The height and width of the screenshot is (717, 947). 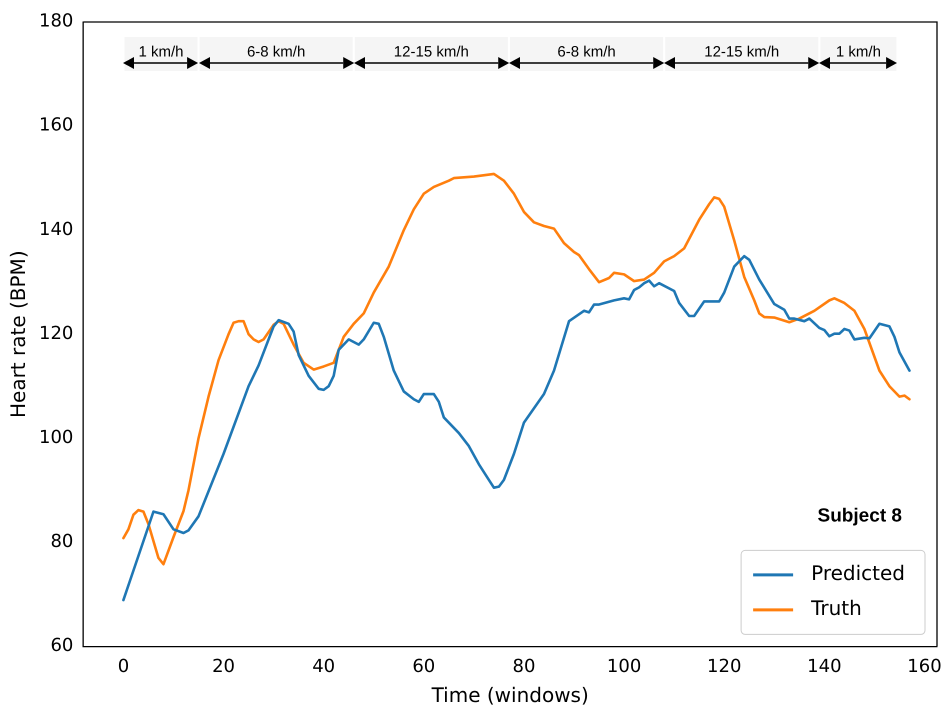 I want to click on x-tick-label: 40, so click(x=324, y=666).